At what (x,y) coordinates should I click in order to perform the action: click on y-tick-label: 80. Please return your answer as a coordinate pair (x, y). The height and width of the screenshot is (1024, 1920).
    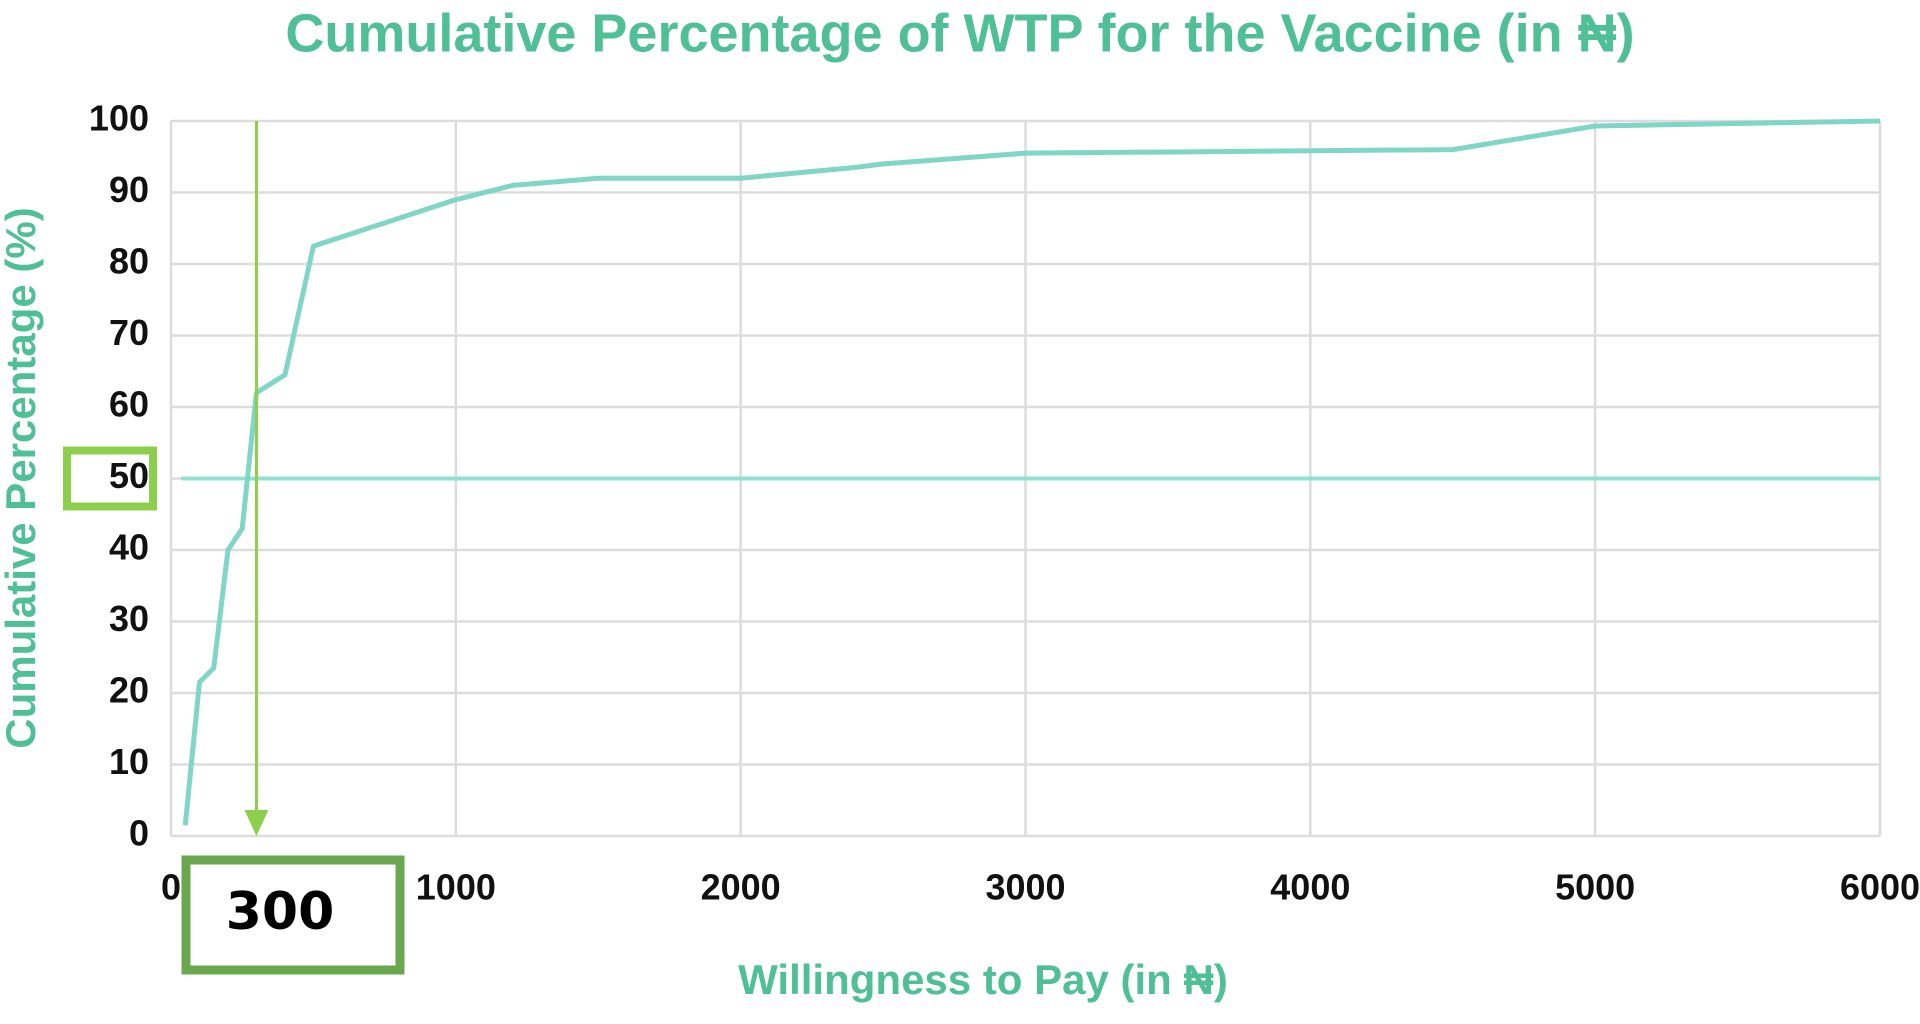
    Looking at the image, I should click on (129, 261).